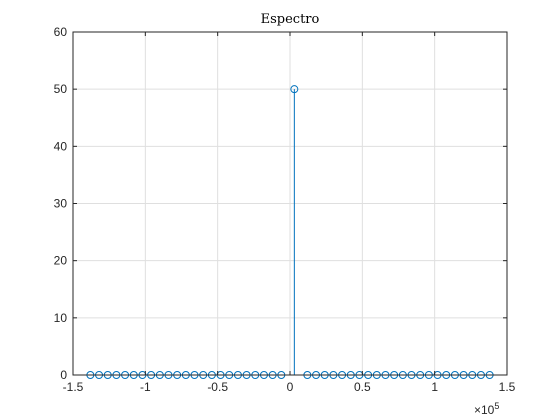  What do you see at coordinates (290, 19) in the screenshot?
I see `chart-title: Espectro` at bounding box center [290, 19].